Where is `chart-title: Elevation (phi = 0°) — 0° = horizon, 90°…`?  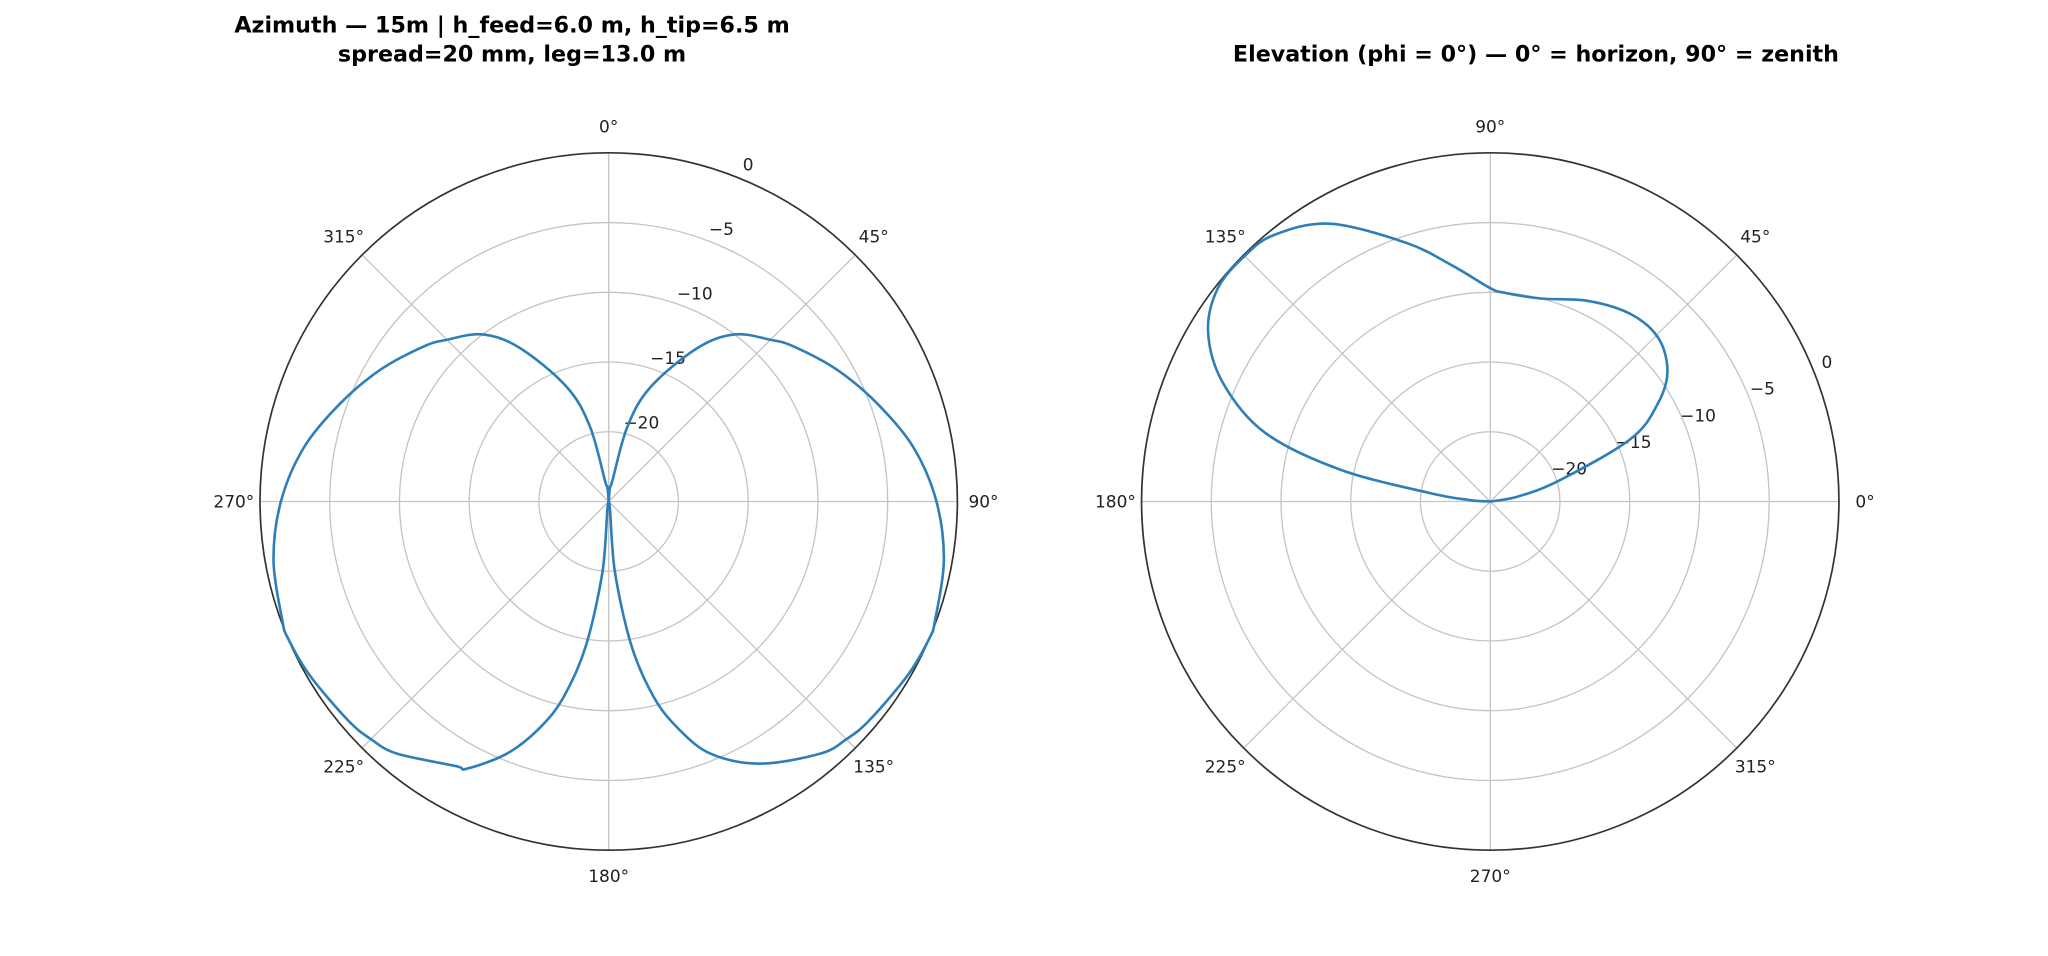 chart-title: Elevation (phi = 0°) — 0° = horizon, 90°… is located at coordinates (1536, 54).